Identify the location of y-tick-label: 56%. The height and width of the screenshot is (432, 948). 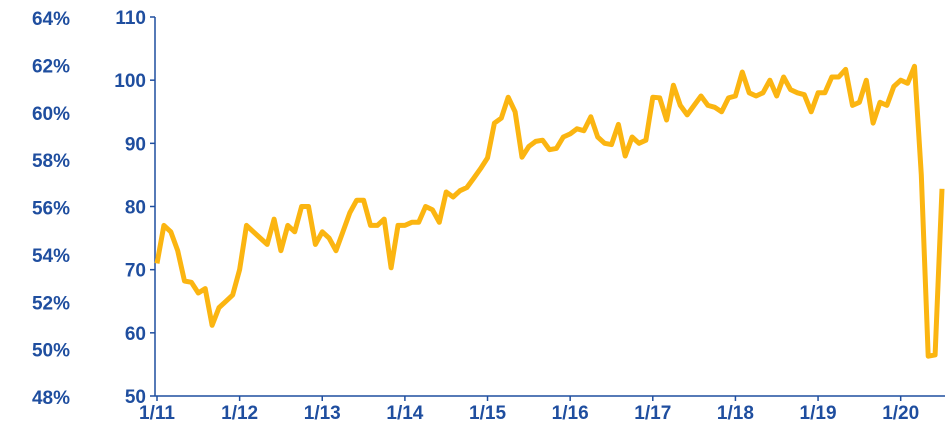
(51, 209).